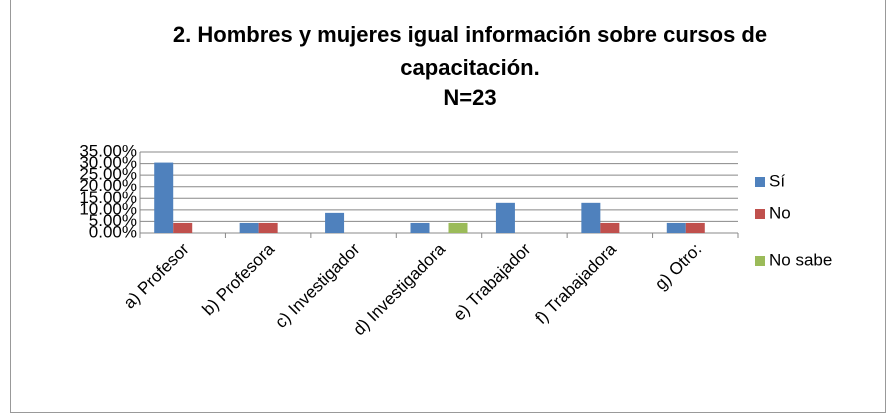 This screenshot has width=886, height=414. Describe the element at coordinates (156, 275) in the screenshot. I see `x-tick-label: a) Profesor` at that location.